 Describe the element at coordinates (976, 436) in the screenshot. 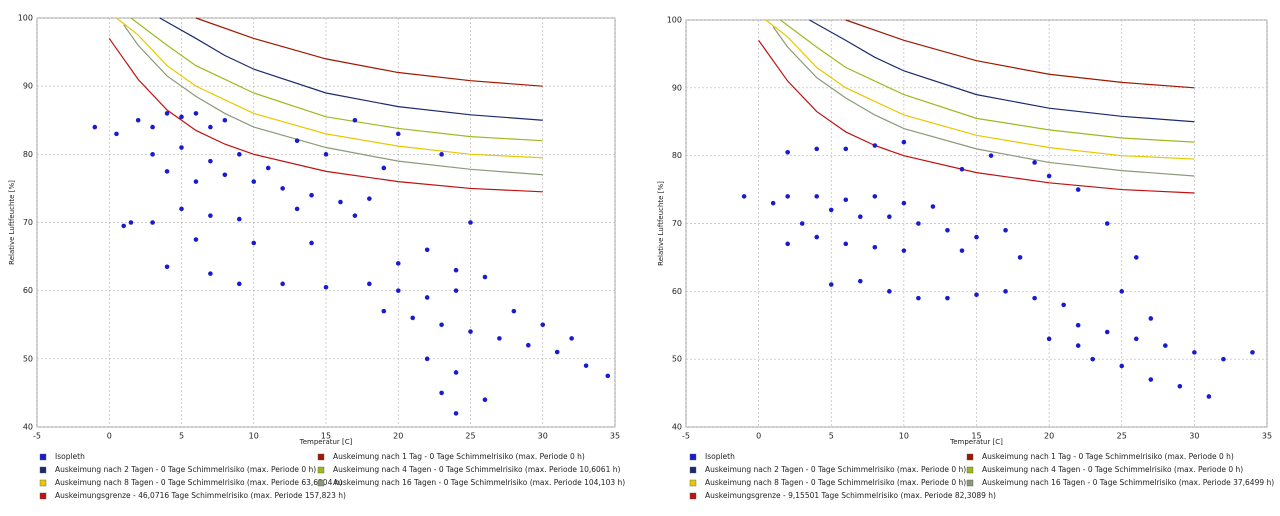

I see `x-tick-label: 15` at that location.